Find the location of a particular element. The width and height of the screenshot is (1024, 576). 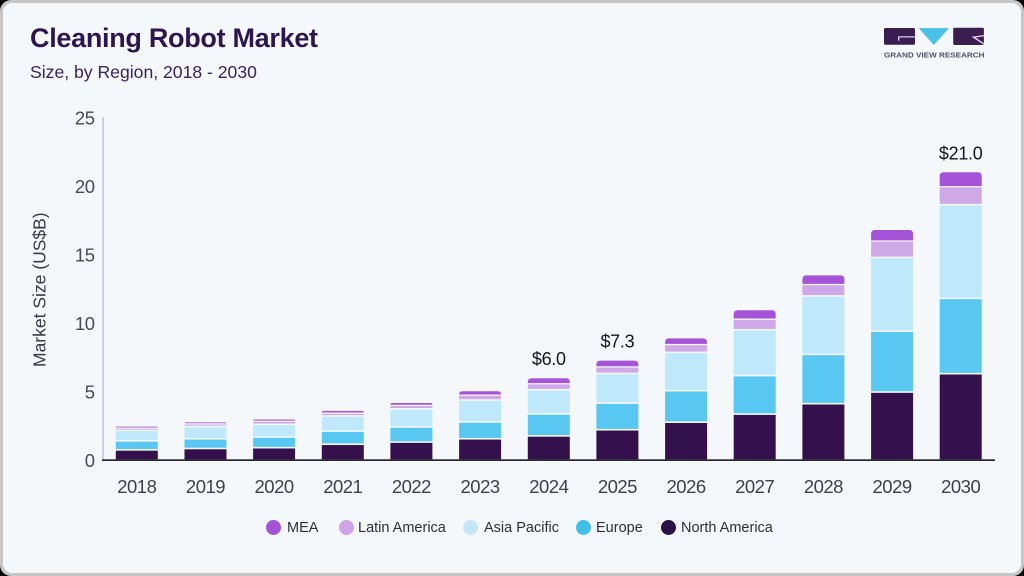

svg-text: 10 is located at coordinates (85, 323).